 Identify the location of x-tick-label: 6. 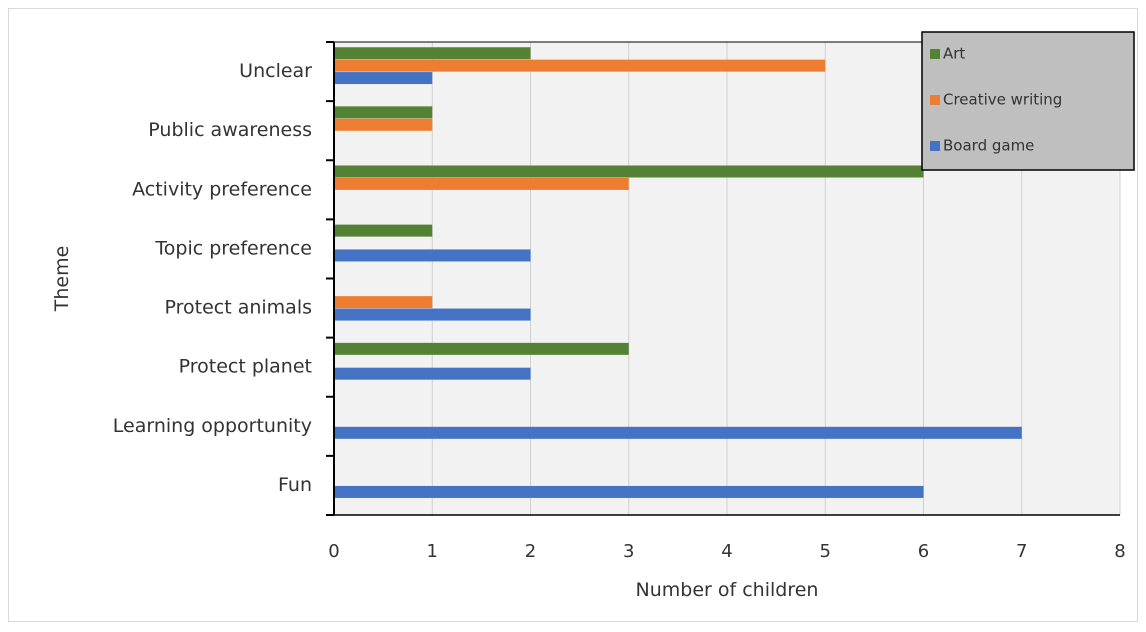
(923, 551).